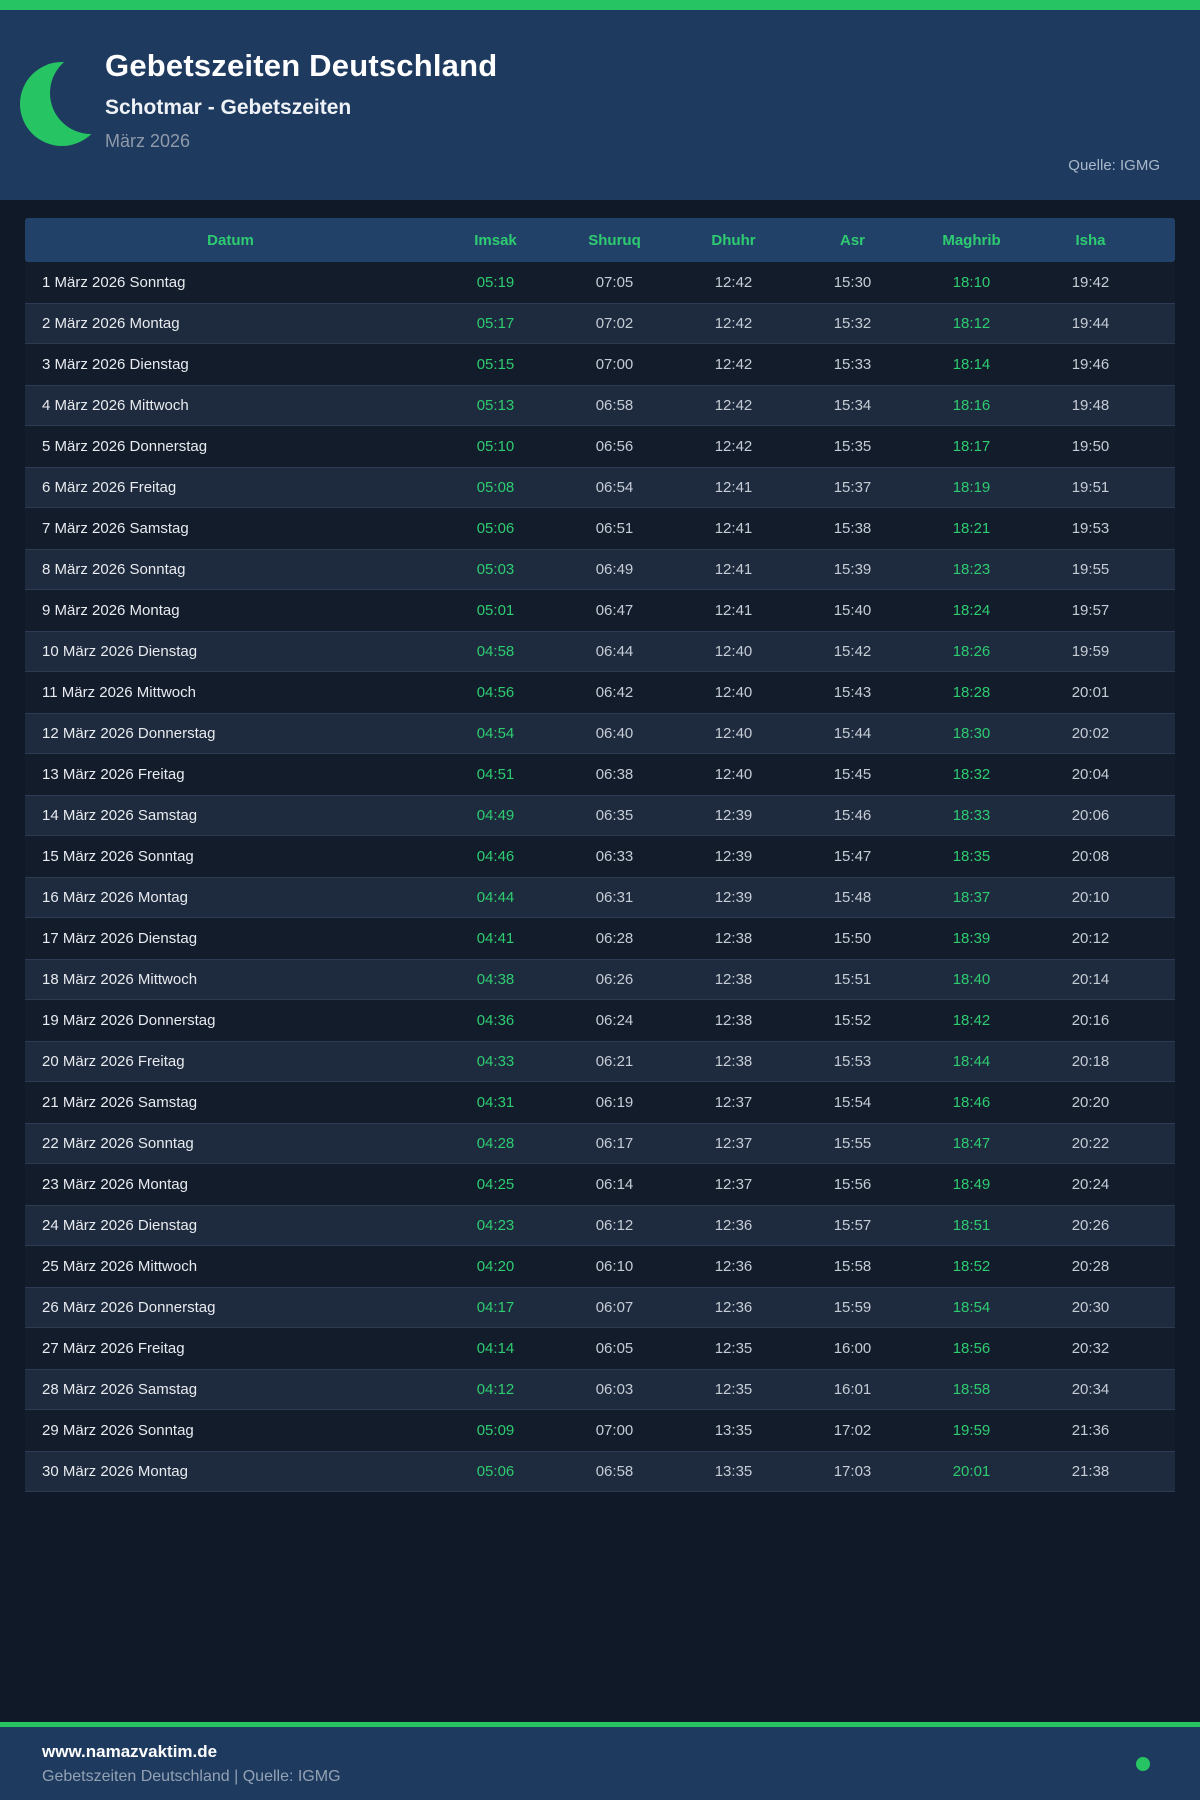  What do you see at coordinates (971, 979) in the screenshot?
I see `maghrib-cell: 18:40` at bounding box center [971, 979].